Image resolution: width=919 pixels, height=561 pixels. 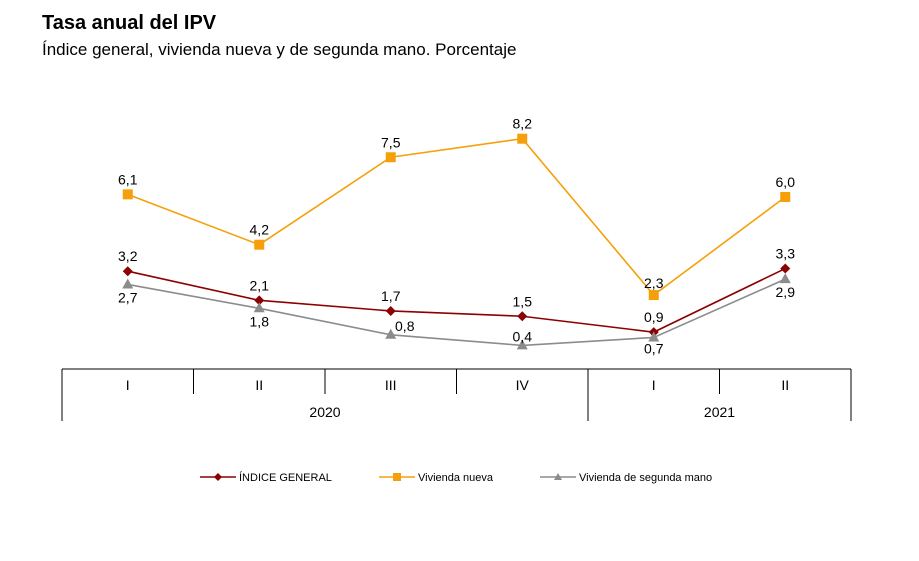 What do you see at coordinates (523, 385) in the screenshot?
I see `category-tick-label: IV` at bounding box center [523, 385].